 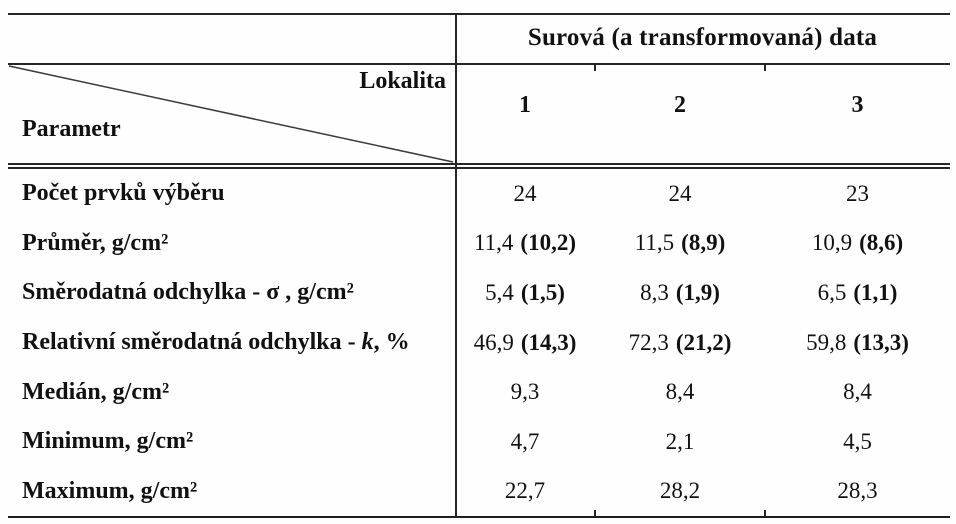 What do you see at coordinates (479, 64) in the screenshot?
I see `header-separator-line` at bounding box center [479, 64].